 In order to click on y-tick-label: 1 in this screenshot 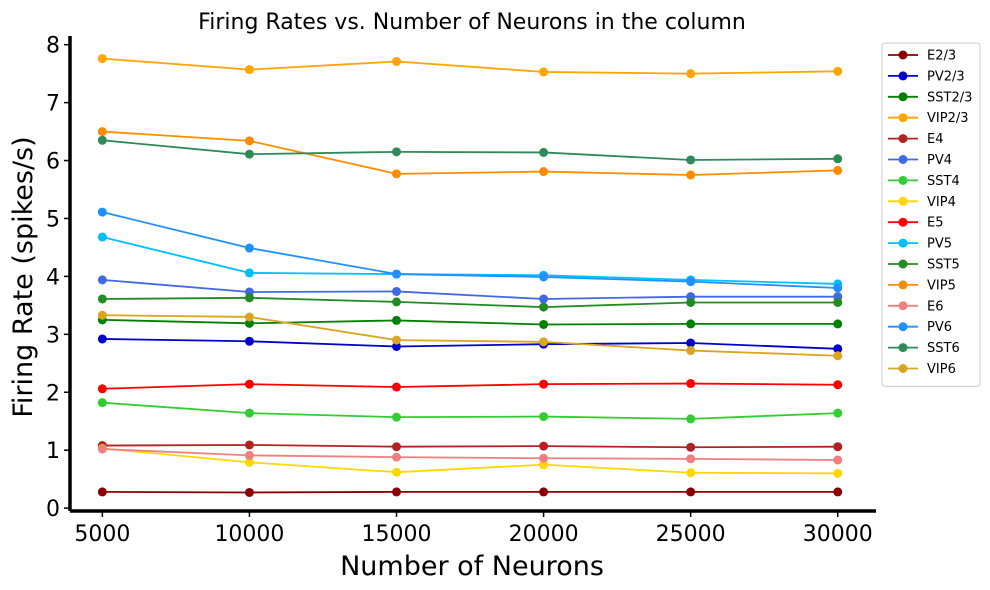, I will do `click(53, 451)`.